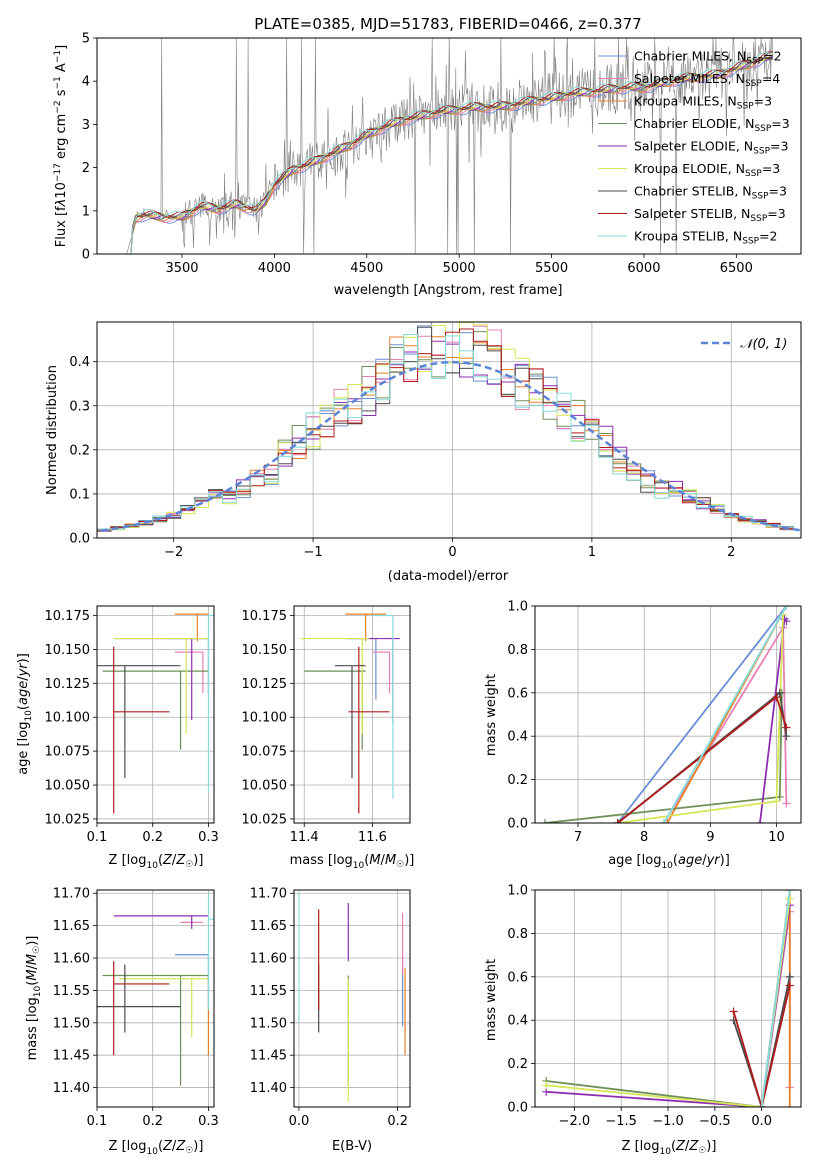 The height and width of the screenshot is (1170, 819). I want to click on y-tick-label: 10.175, so click(265, 616).